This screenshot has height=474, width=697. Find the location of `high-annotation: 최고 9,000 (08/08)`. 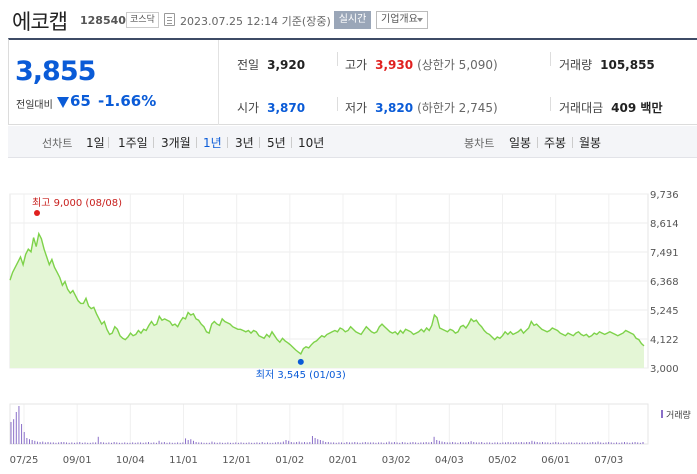

high-annotation: 최고 9,000 (08/08) is located at coordinates (77, 203).